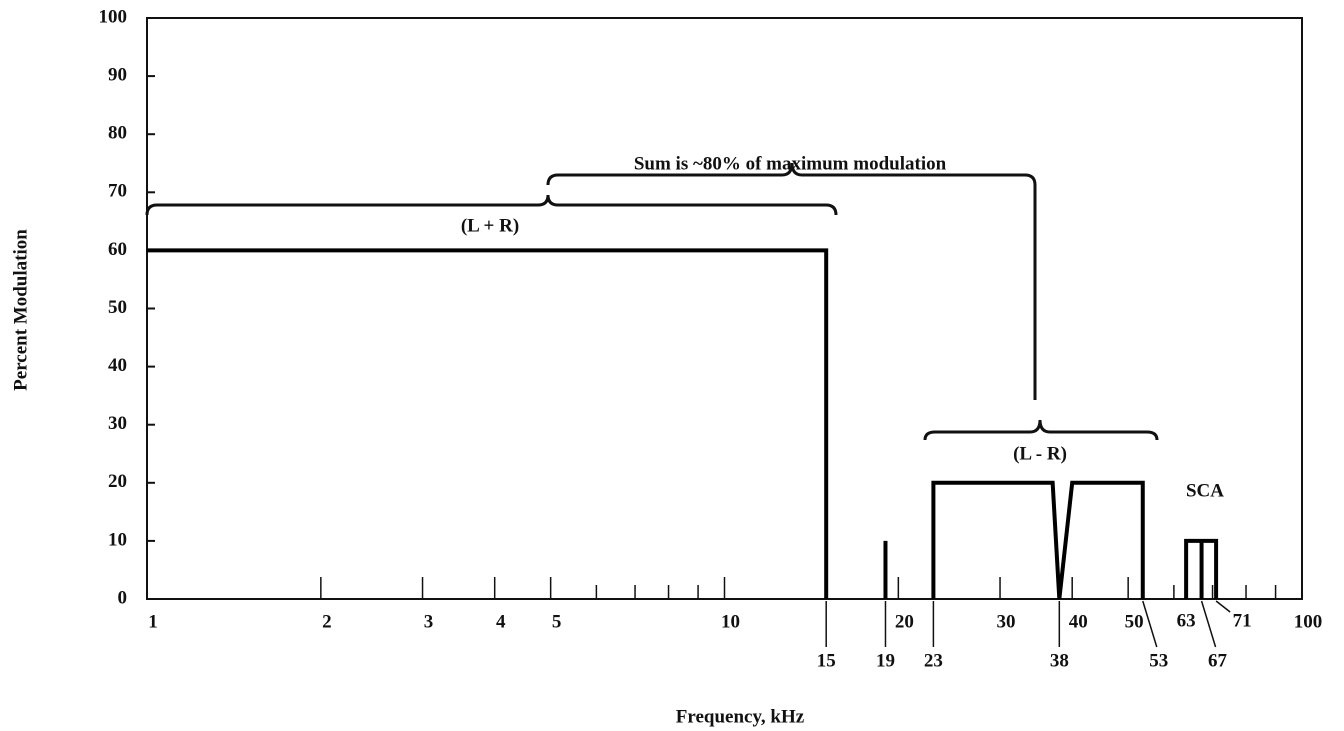 This screenshot has width=1344, height=731. I want to click on annotation: Sum is ~80% of maximum modulation, so click(790, 163).